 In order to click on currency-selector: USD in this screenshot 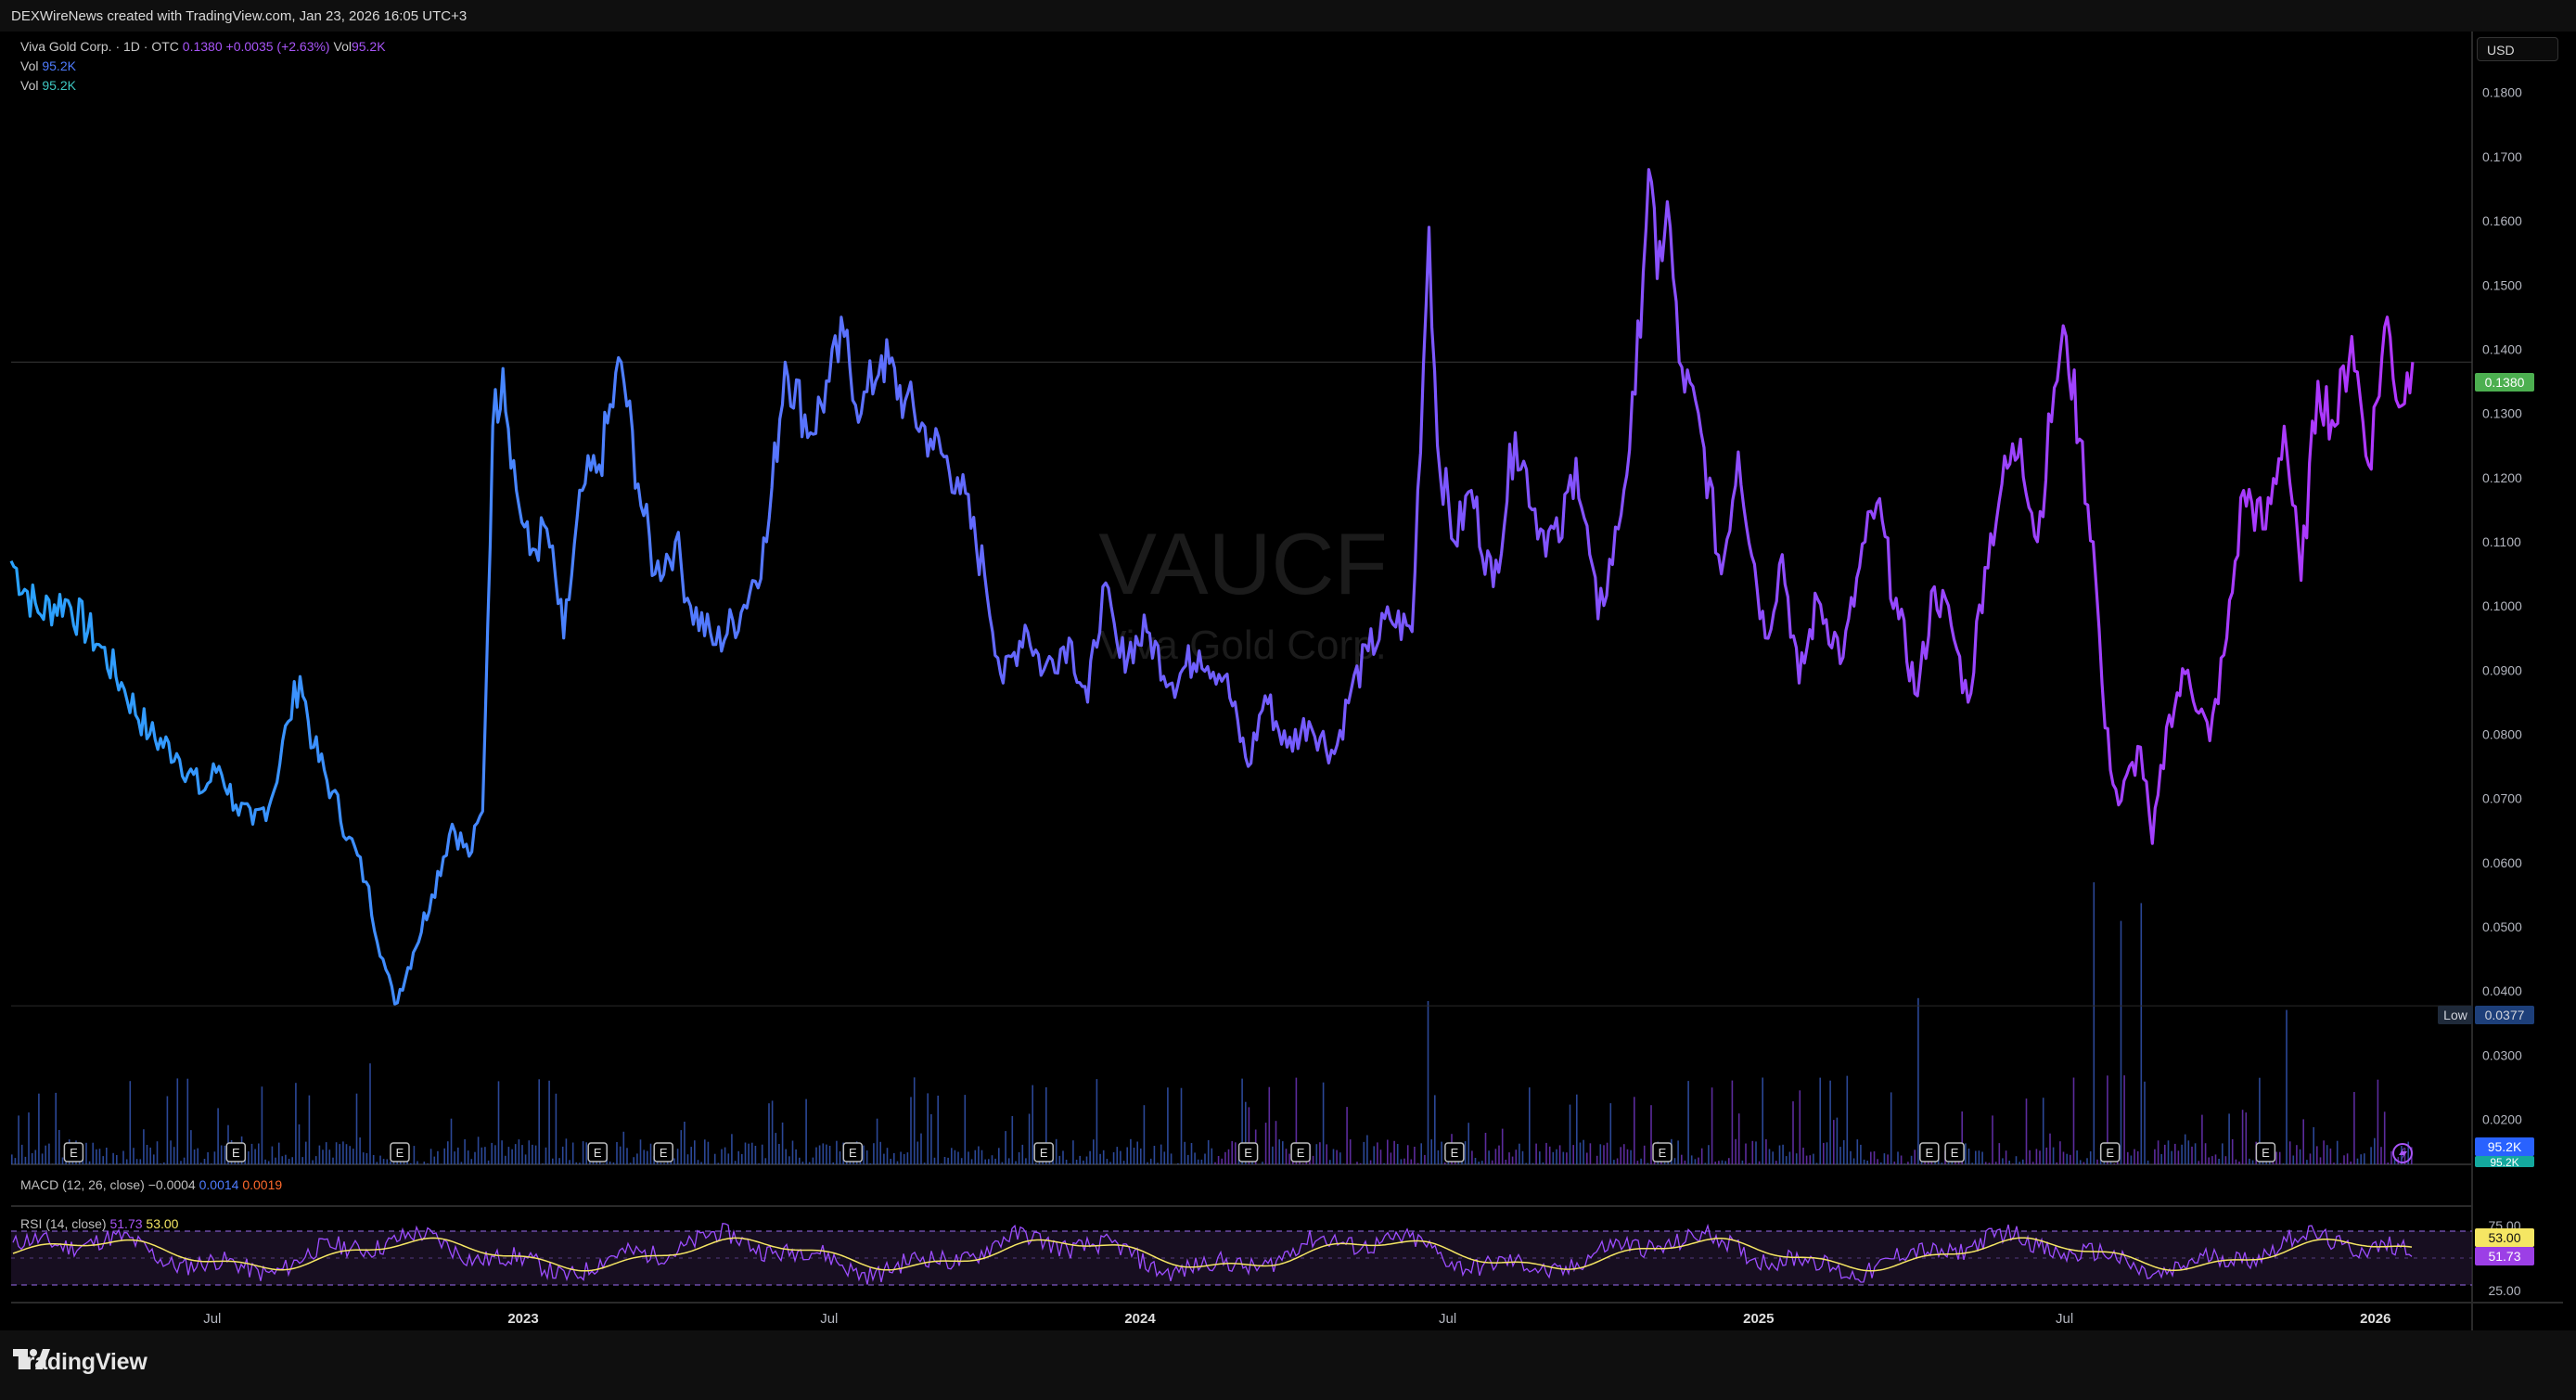, I will do `click(2517, 49)`.